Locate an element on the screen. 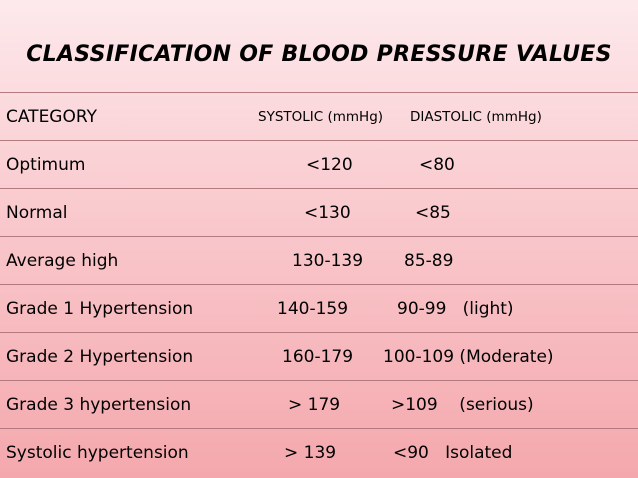 The image size is (638, 478). row-systolic: > 179 is located at coordinates (314, 404).